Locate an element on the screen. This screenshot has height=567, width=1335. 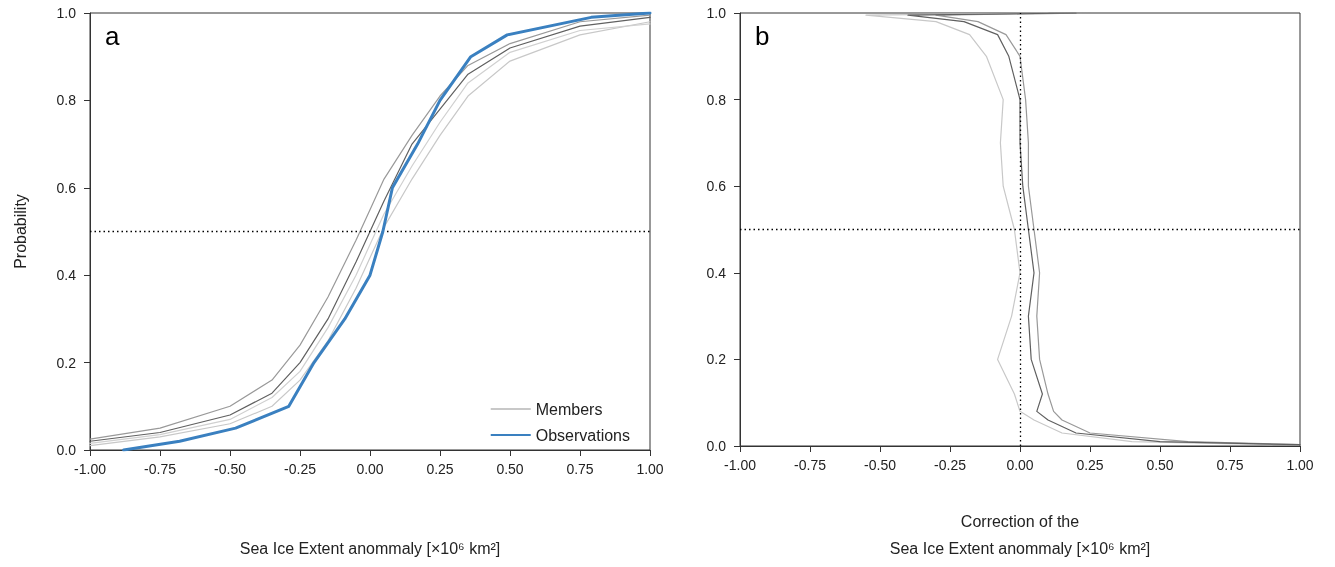
annotation: a is located at coordinates (112, 36).